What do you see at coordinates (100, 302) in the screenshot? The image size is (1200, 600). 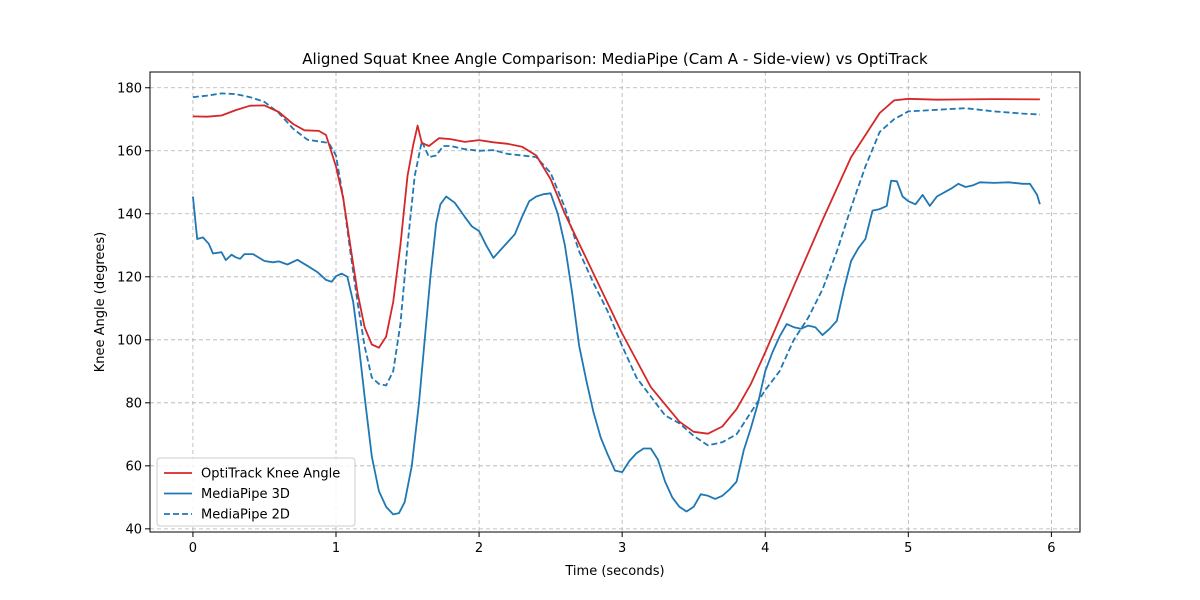 I see `y-axis-label: Knee Angle (degrees)` at bounding box center [100, 302].